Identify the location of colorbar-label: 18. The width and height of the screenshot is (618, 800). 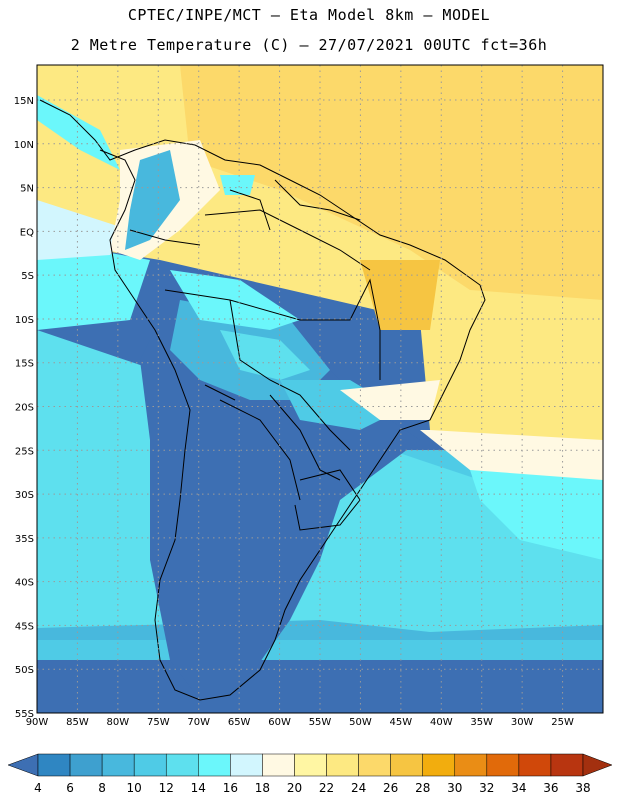
(262, 788).